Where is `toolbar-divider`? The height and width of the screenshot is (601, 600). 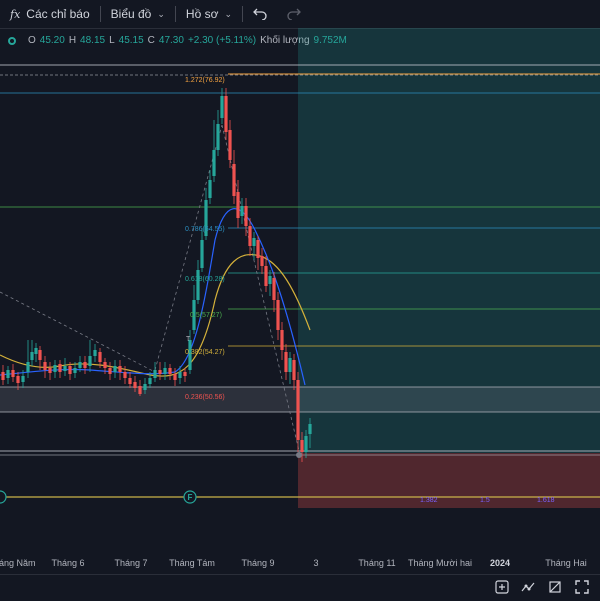 toolbar-divider is located at coordinates (242, 14).